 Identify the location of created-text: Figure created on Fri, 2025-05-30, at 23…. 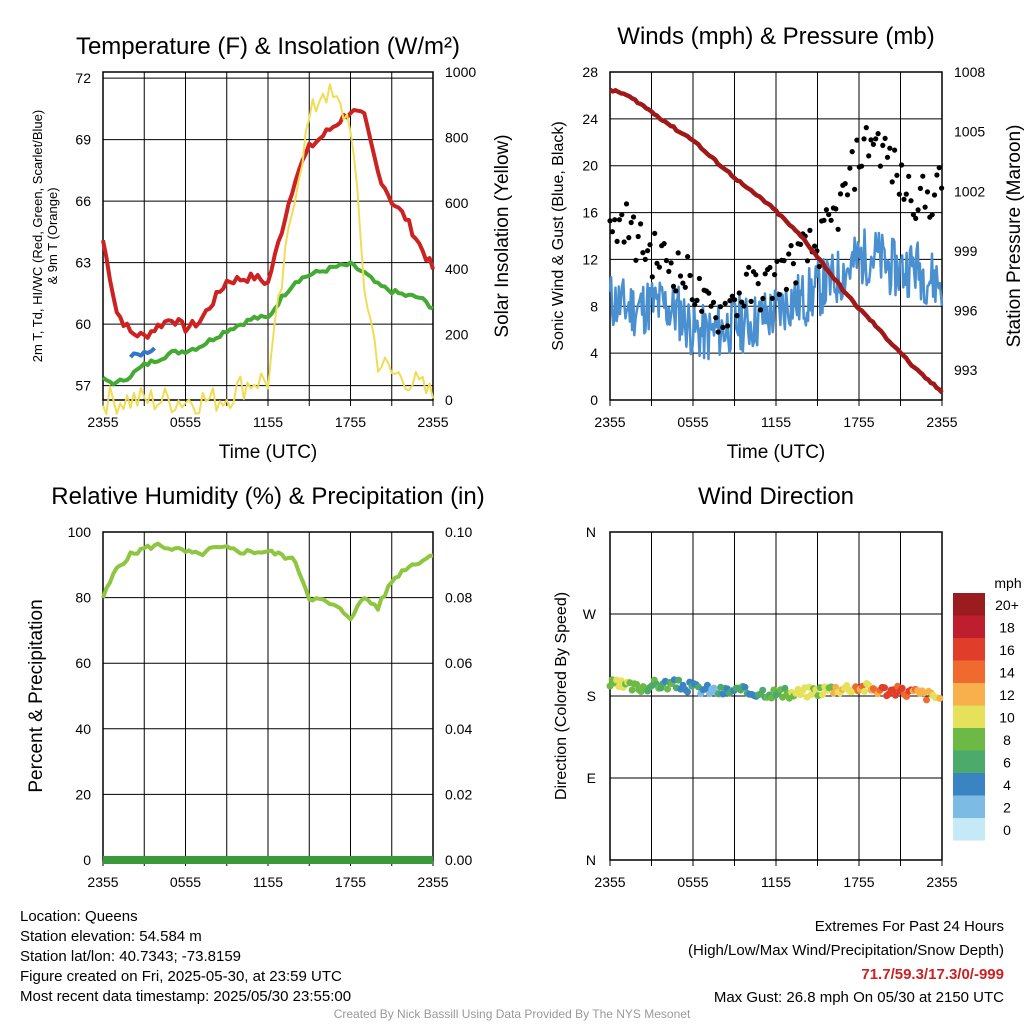
(181, 976).